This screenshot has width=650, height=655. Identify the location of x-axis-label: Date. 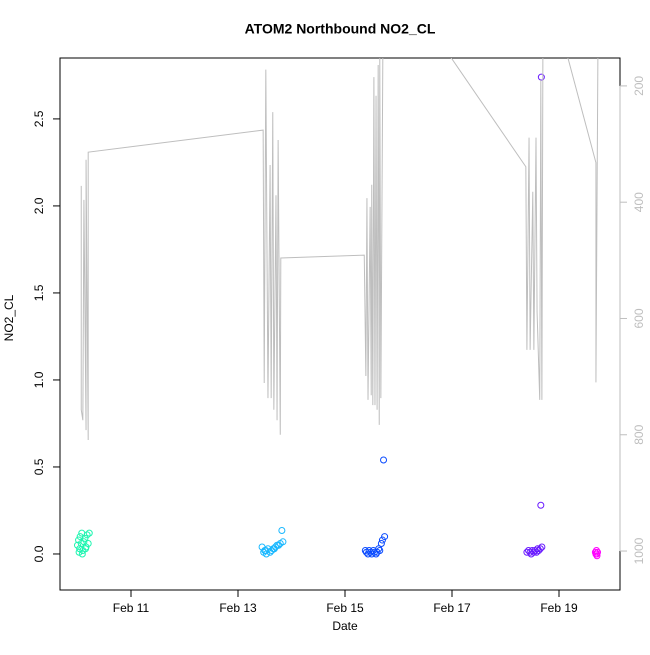
(345, 626).